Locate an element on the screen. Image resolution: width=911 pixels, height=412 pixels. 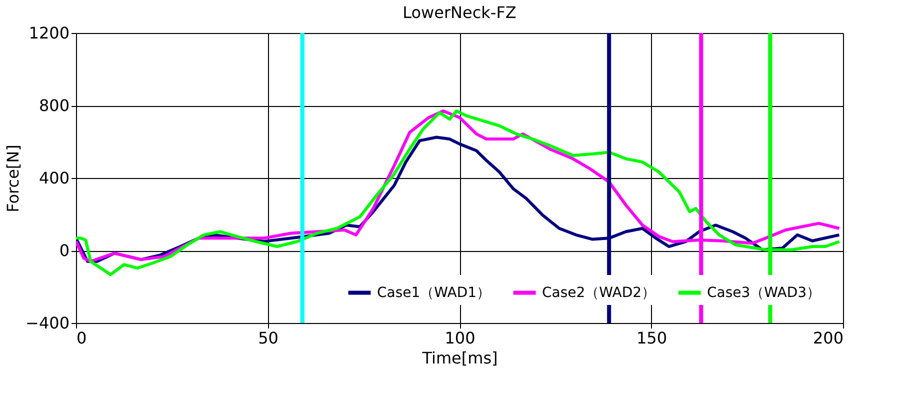
x-tick-label: 50 is located at coordinates (268, 338).